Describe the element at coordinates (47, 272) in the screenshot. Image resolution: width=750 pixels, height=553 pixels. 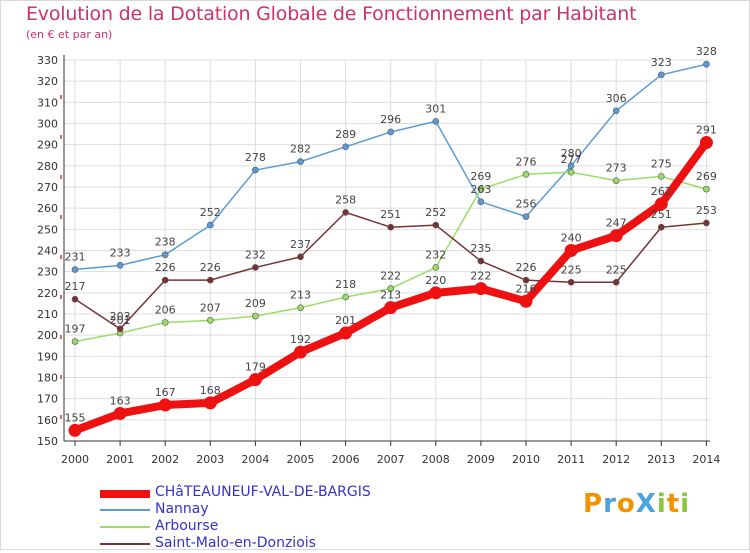
I see `y-tick-label: 230` at that location.